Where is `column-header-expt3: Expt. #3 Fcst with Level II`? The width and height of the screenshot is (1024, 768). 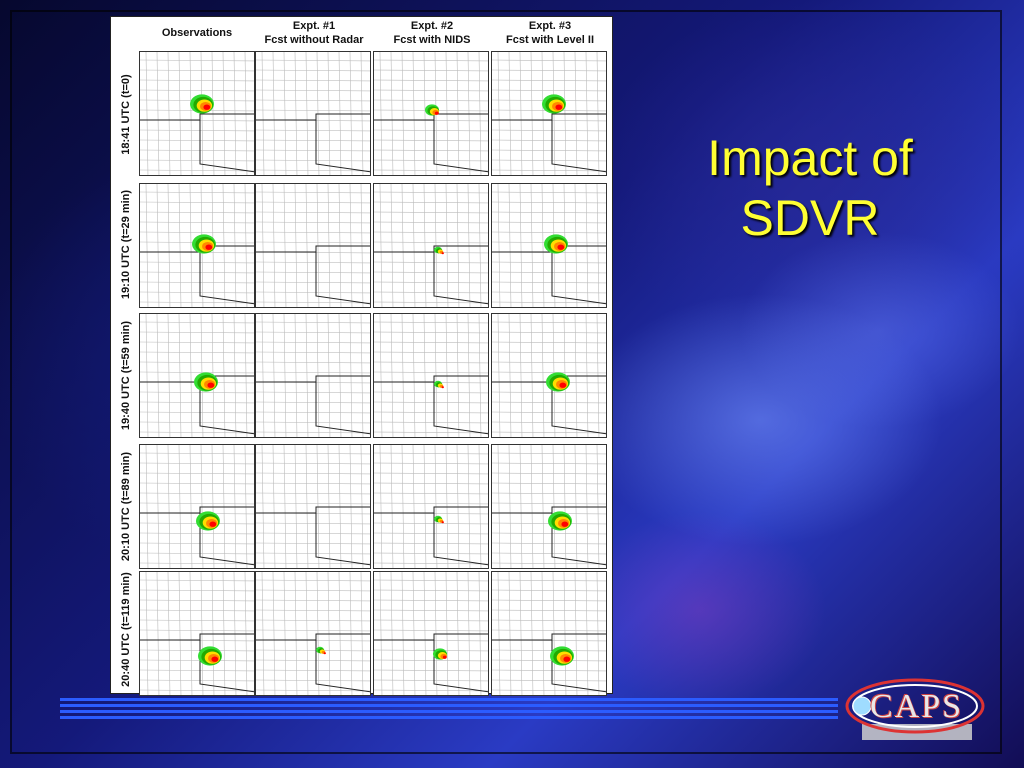
column-header-expt3: Expt. #3 Fcst with Level II is located at coordinates (550, 33).